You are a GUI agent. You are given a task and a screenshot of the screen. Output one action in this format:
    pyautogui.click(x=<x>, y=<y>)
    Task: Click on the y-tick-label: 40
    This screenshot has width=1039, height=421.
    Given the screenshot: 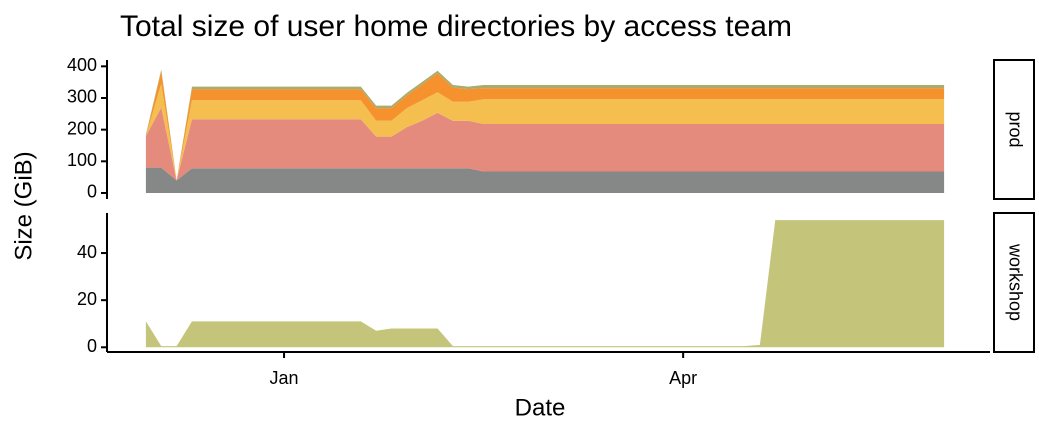 What is the action you would take?
    pyautogui.click(x=87, y=252)
    